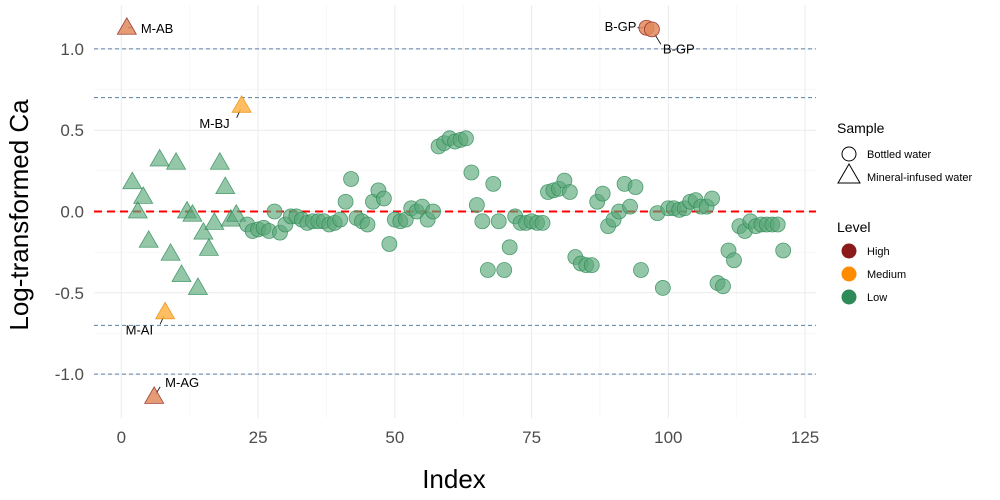 The height and width of the screenshot is (500, 1000). What do you see at coordinates (454, 479) in the screenshot?
I see `x-axis-title: Index` at bounding box center [454, 479].